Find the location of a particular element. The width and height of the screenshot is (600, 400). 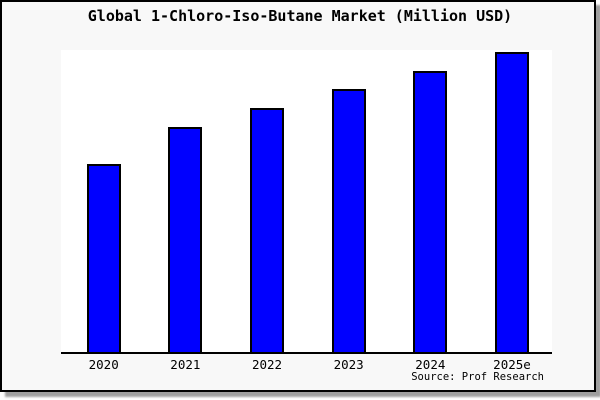

source-note: Source: Prof Research is located at coordinates (477, 377).